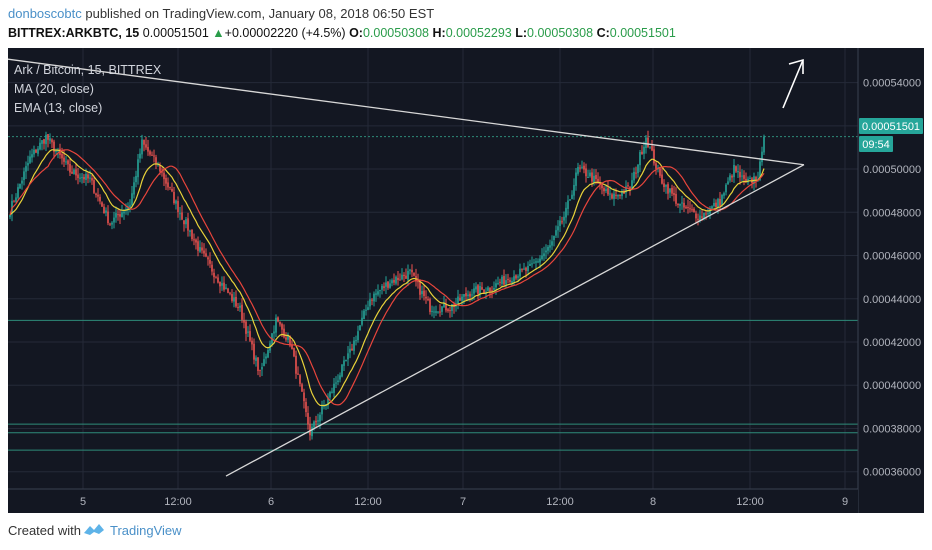  Describe the element at coordinates (796, 66) in the screenshot. I see `arrow-head-icon` at that location.